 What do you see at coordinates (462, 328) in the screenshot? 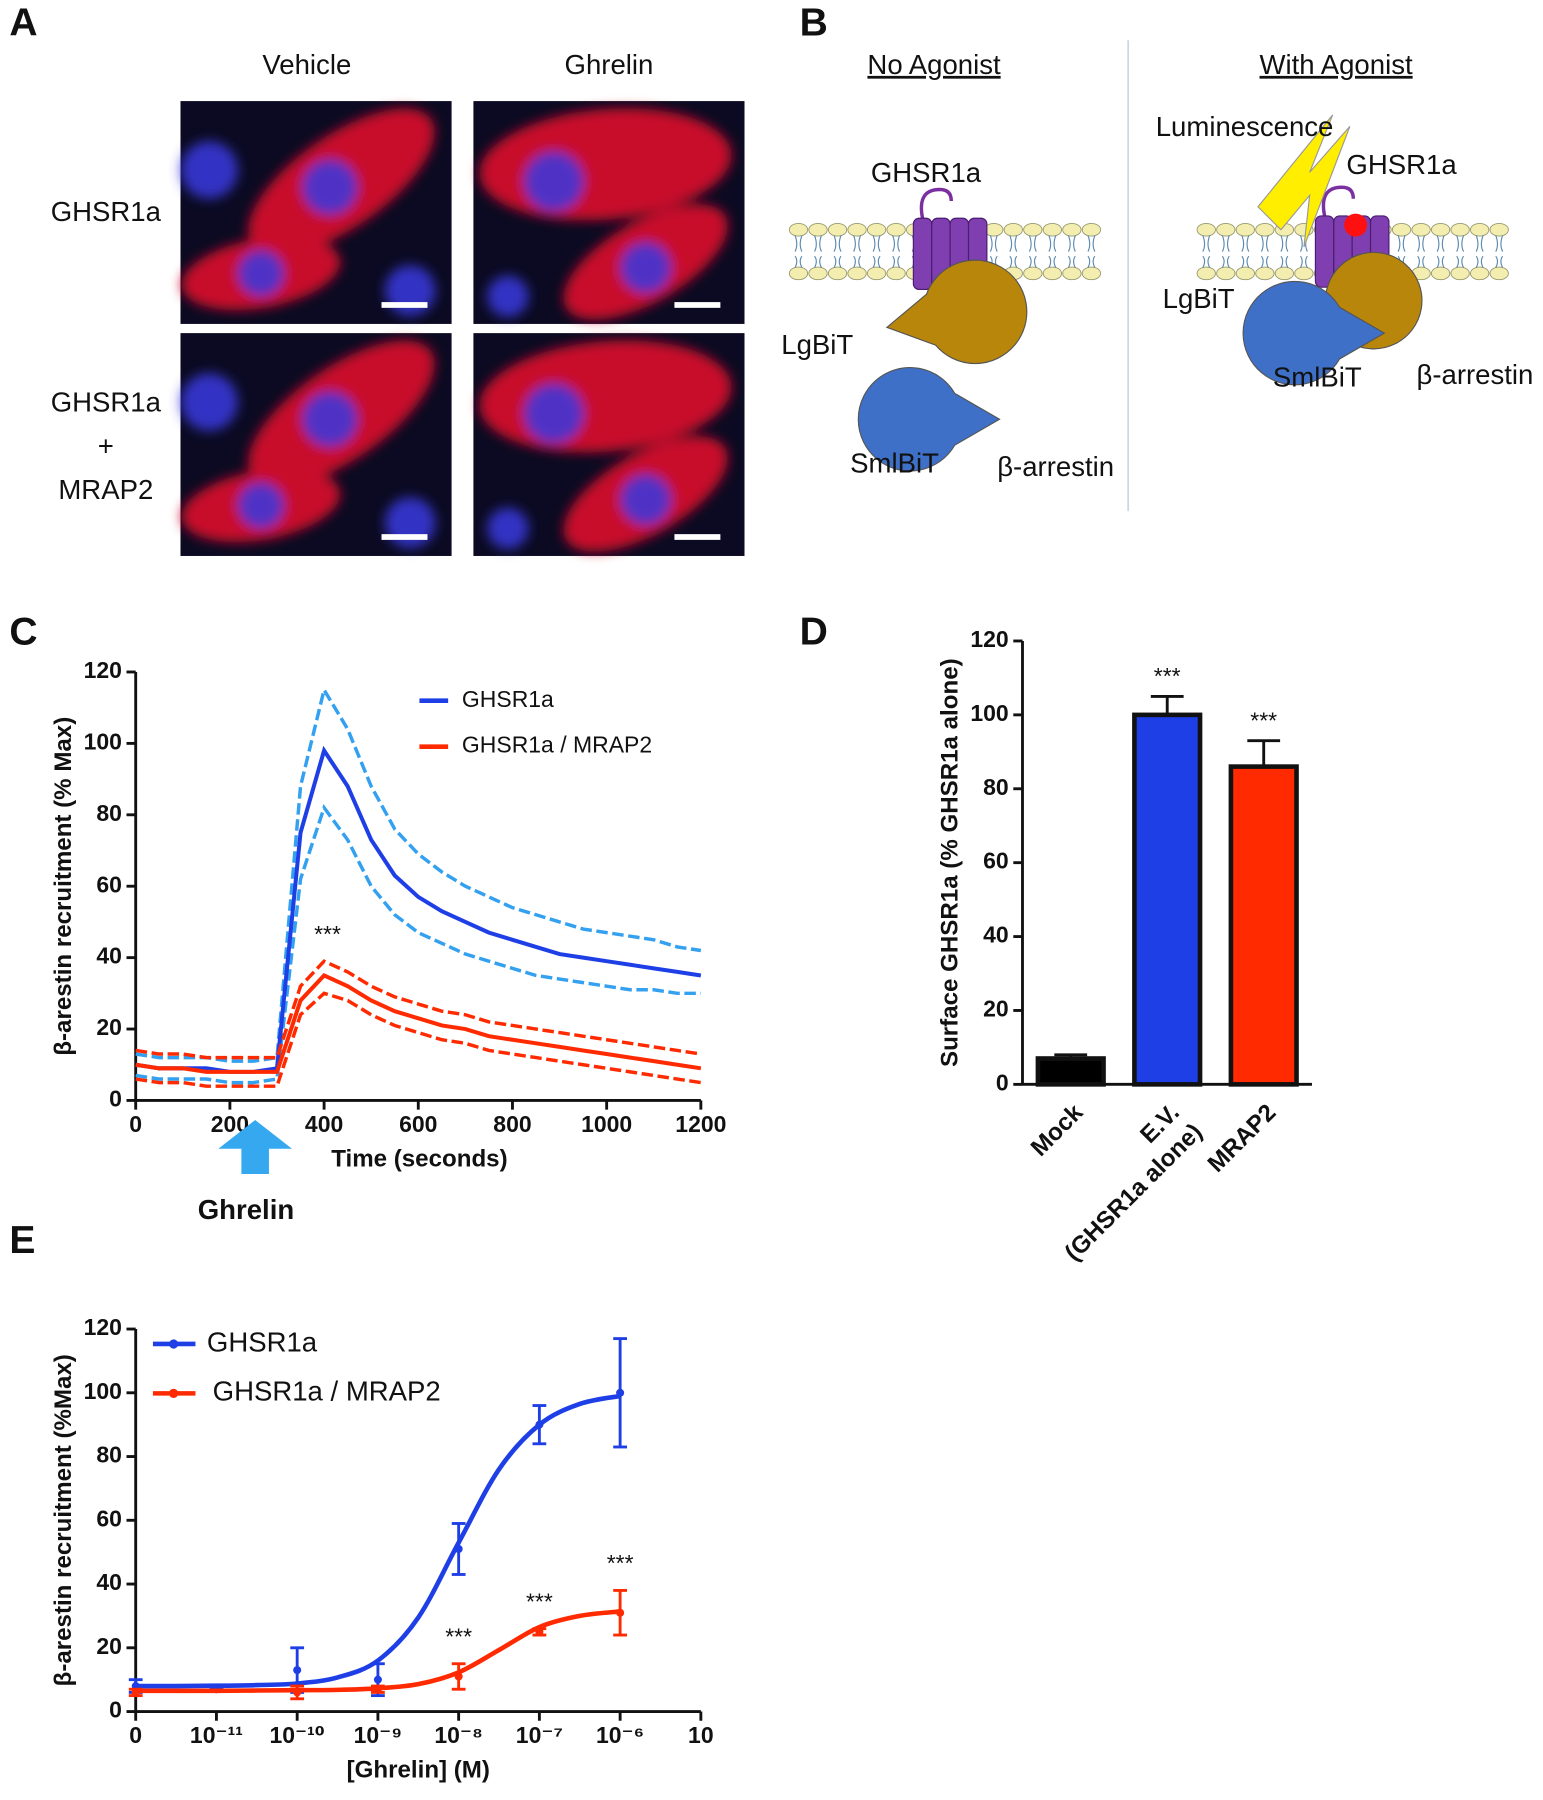
I see `micrographs` at bounding box center [462, 328].